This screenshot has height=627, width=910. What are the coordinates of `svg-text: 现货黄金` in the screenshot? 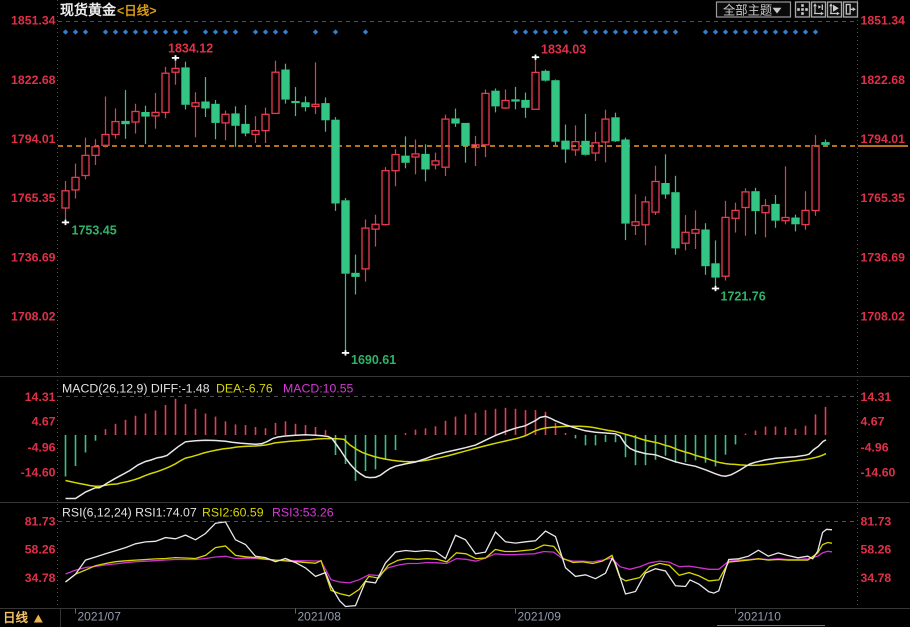 It's located at (88, 10).